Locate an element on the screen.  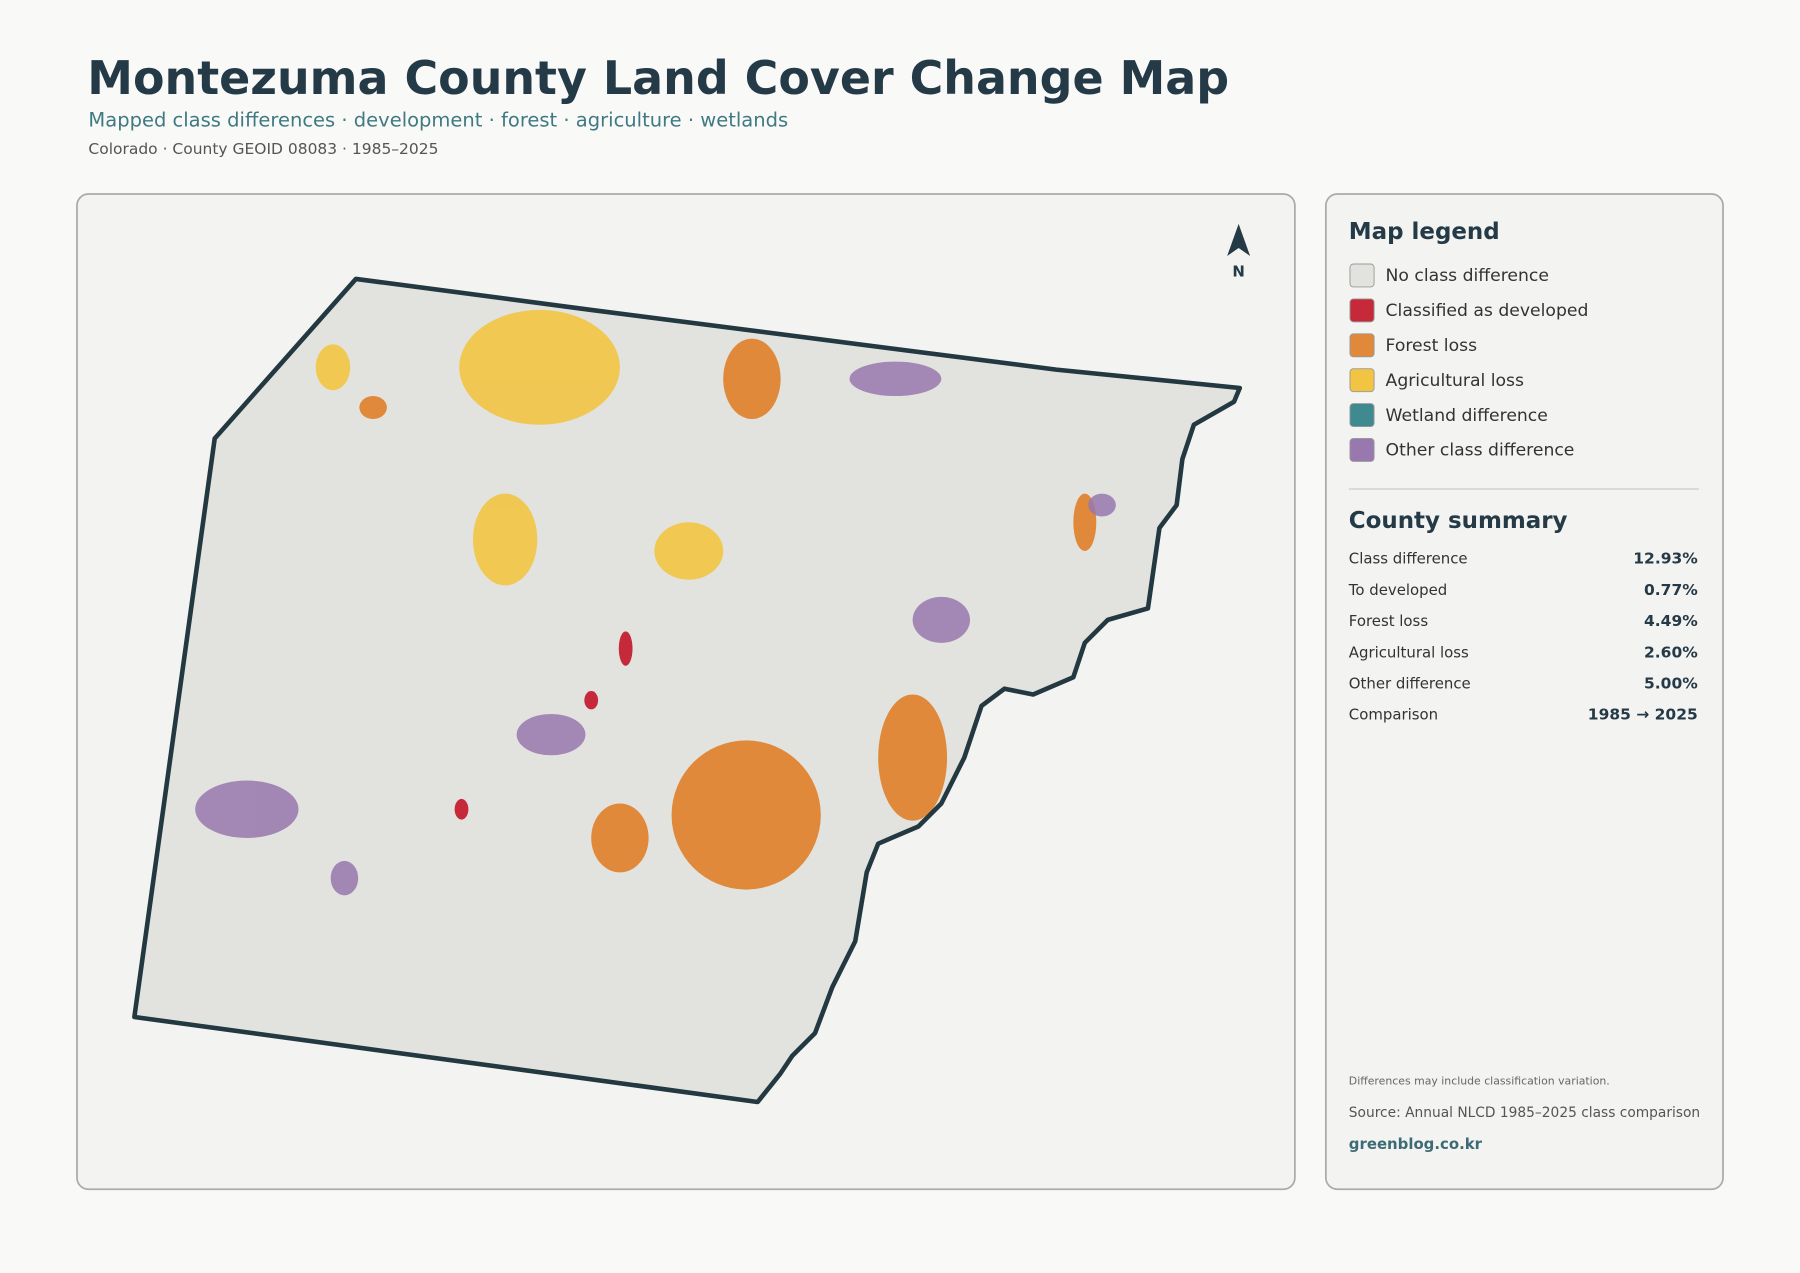
footer-site: greenblog.co.kr is located at coordinates (1416, 1144).